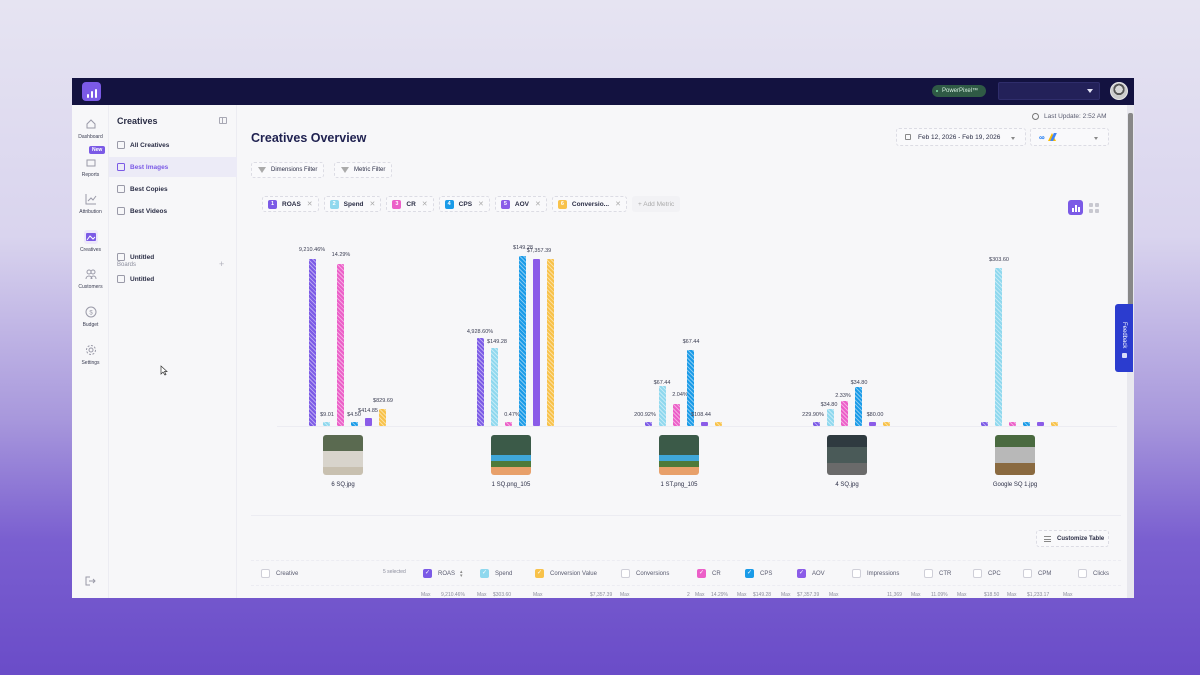 Image resolution: width=1200 pixels, height=675 pixels. Describe the element at coordinates (1124, 338) in the screenshot. I see `feedback-tab: Feedback` at that location.